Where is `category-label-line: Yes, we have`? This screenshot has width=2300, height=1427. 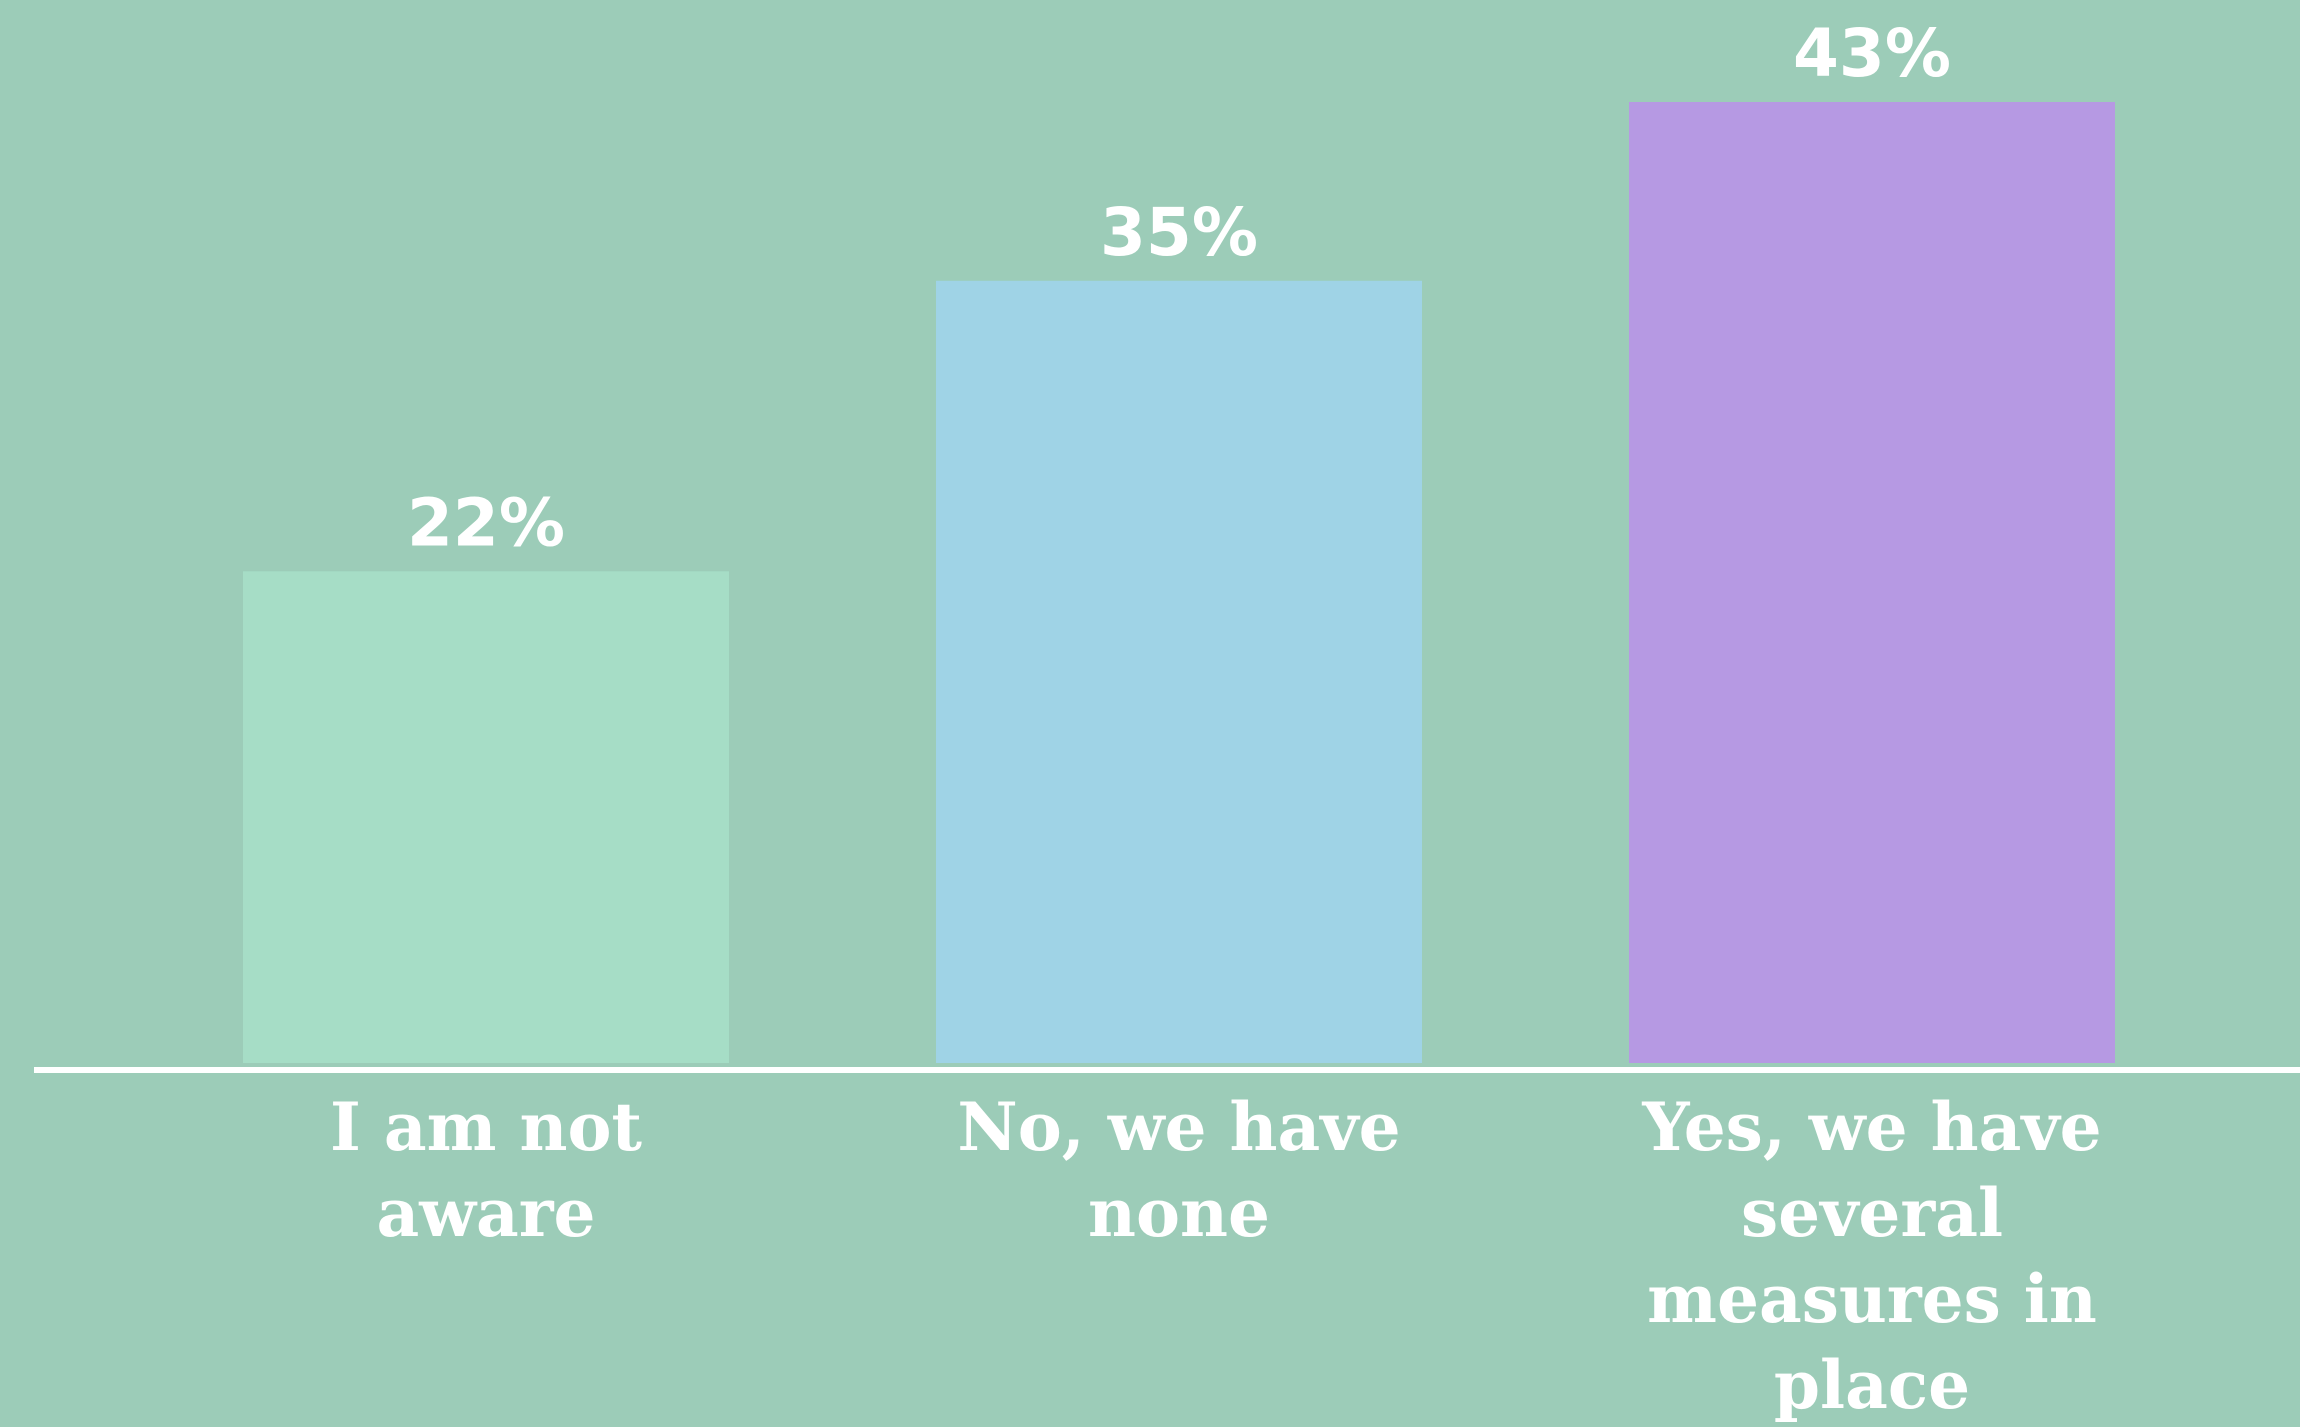 category-label-line: Yes, we have is located at coordinates (1871, 1127).